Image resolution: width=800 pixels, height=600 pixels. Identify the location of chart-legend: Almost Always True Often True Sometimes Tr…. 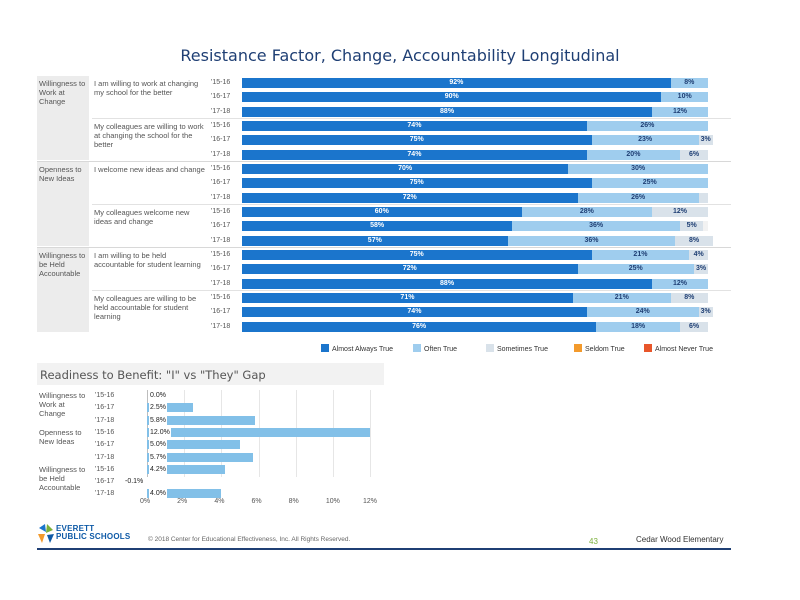
(526, 350).